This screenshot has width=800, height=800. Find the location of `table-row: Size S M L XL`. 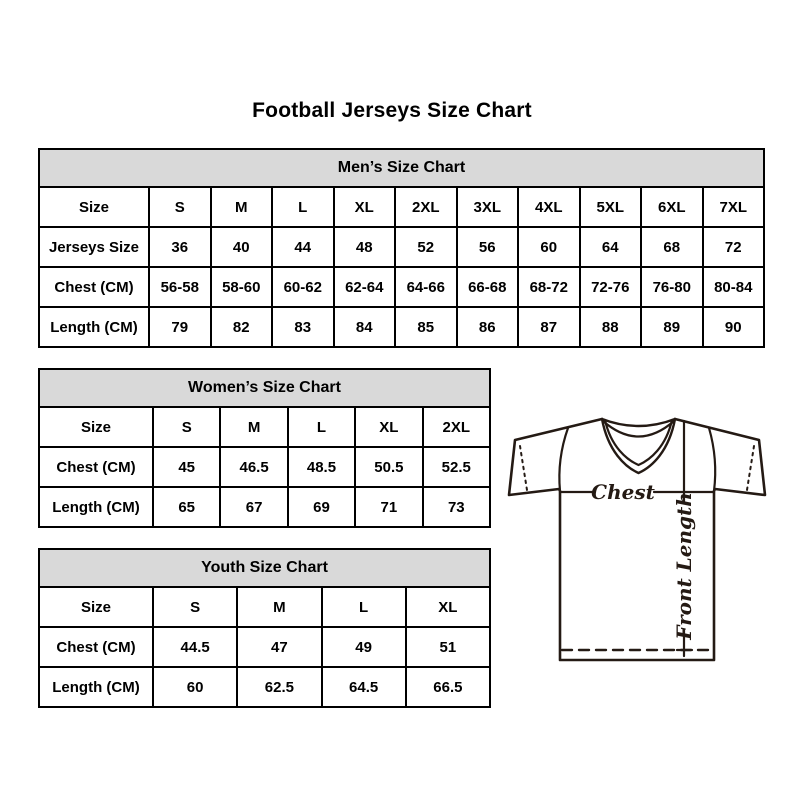

table-row: Size S M L XL is located at coordinates (265, 607).